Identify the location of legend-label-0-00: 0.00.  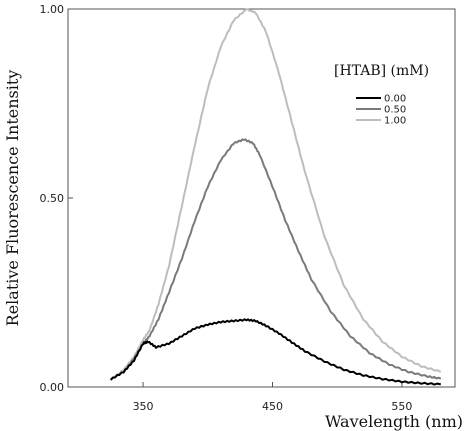
(395, 99).